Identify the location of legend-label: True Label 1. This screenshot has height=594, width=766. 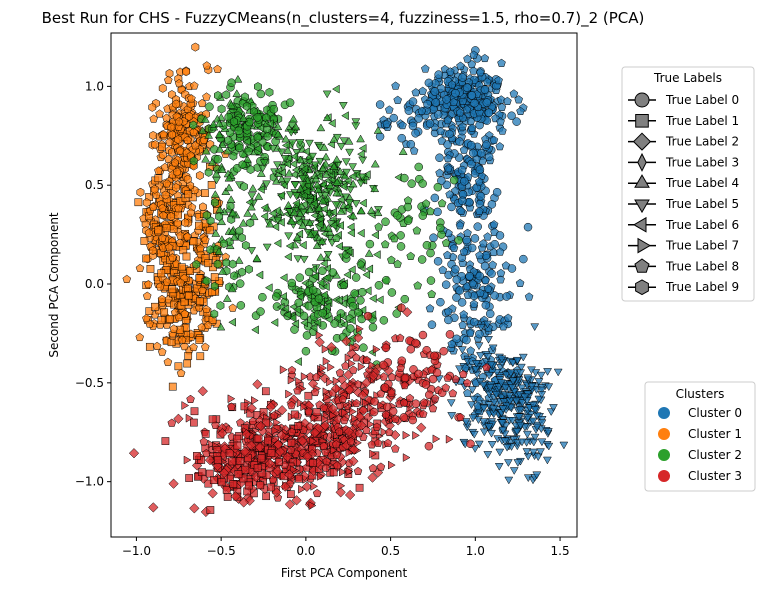
(702, 121).